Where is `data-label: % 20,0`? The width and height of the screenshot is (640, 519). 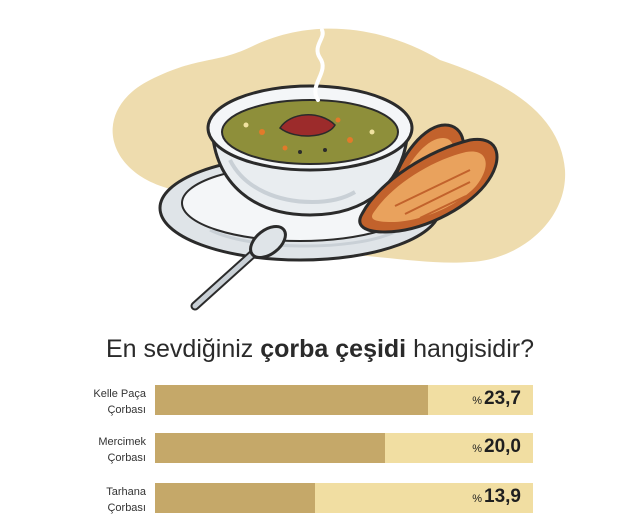
data-label: % 20,0 is located at coordinates (496, 447).